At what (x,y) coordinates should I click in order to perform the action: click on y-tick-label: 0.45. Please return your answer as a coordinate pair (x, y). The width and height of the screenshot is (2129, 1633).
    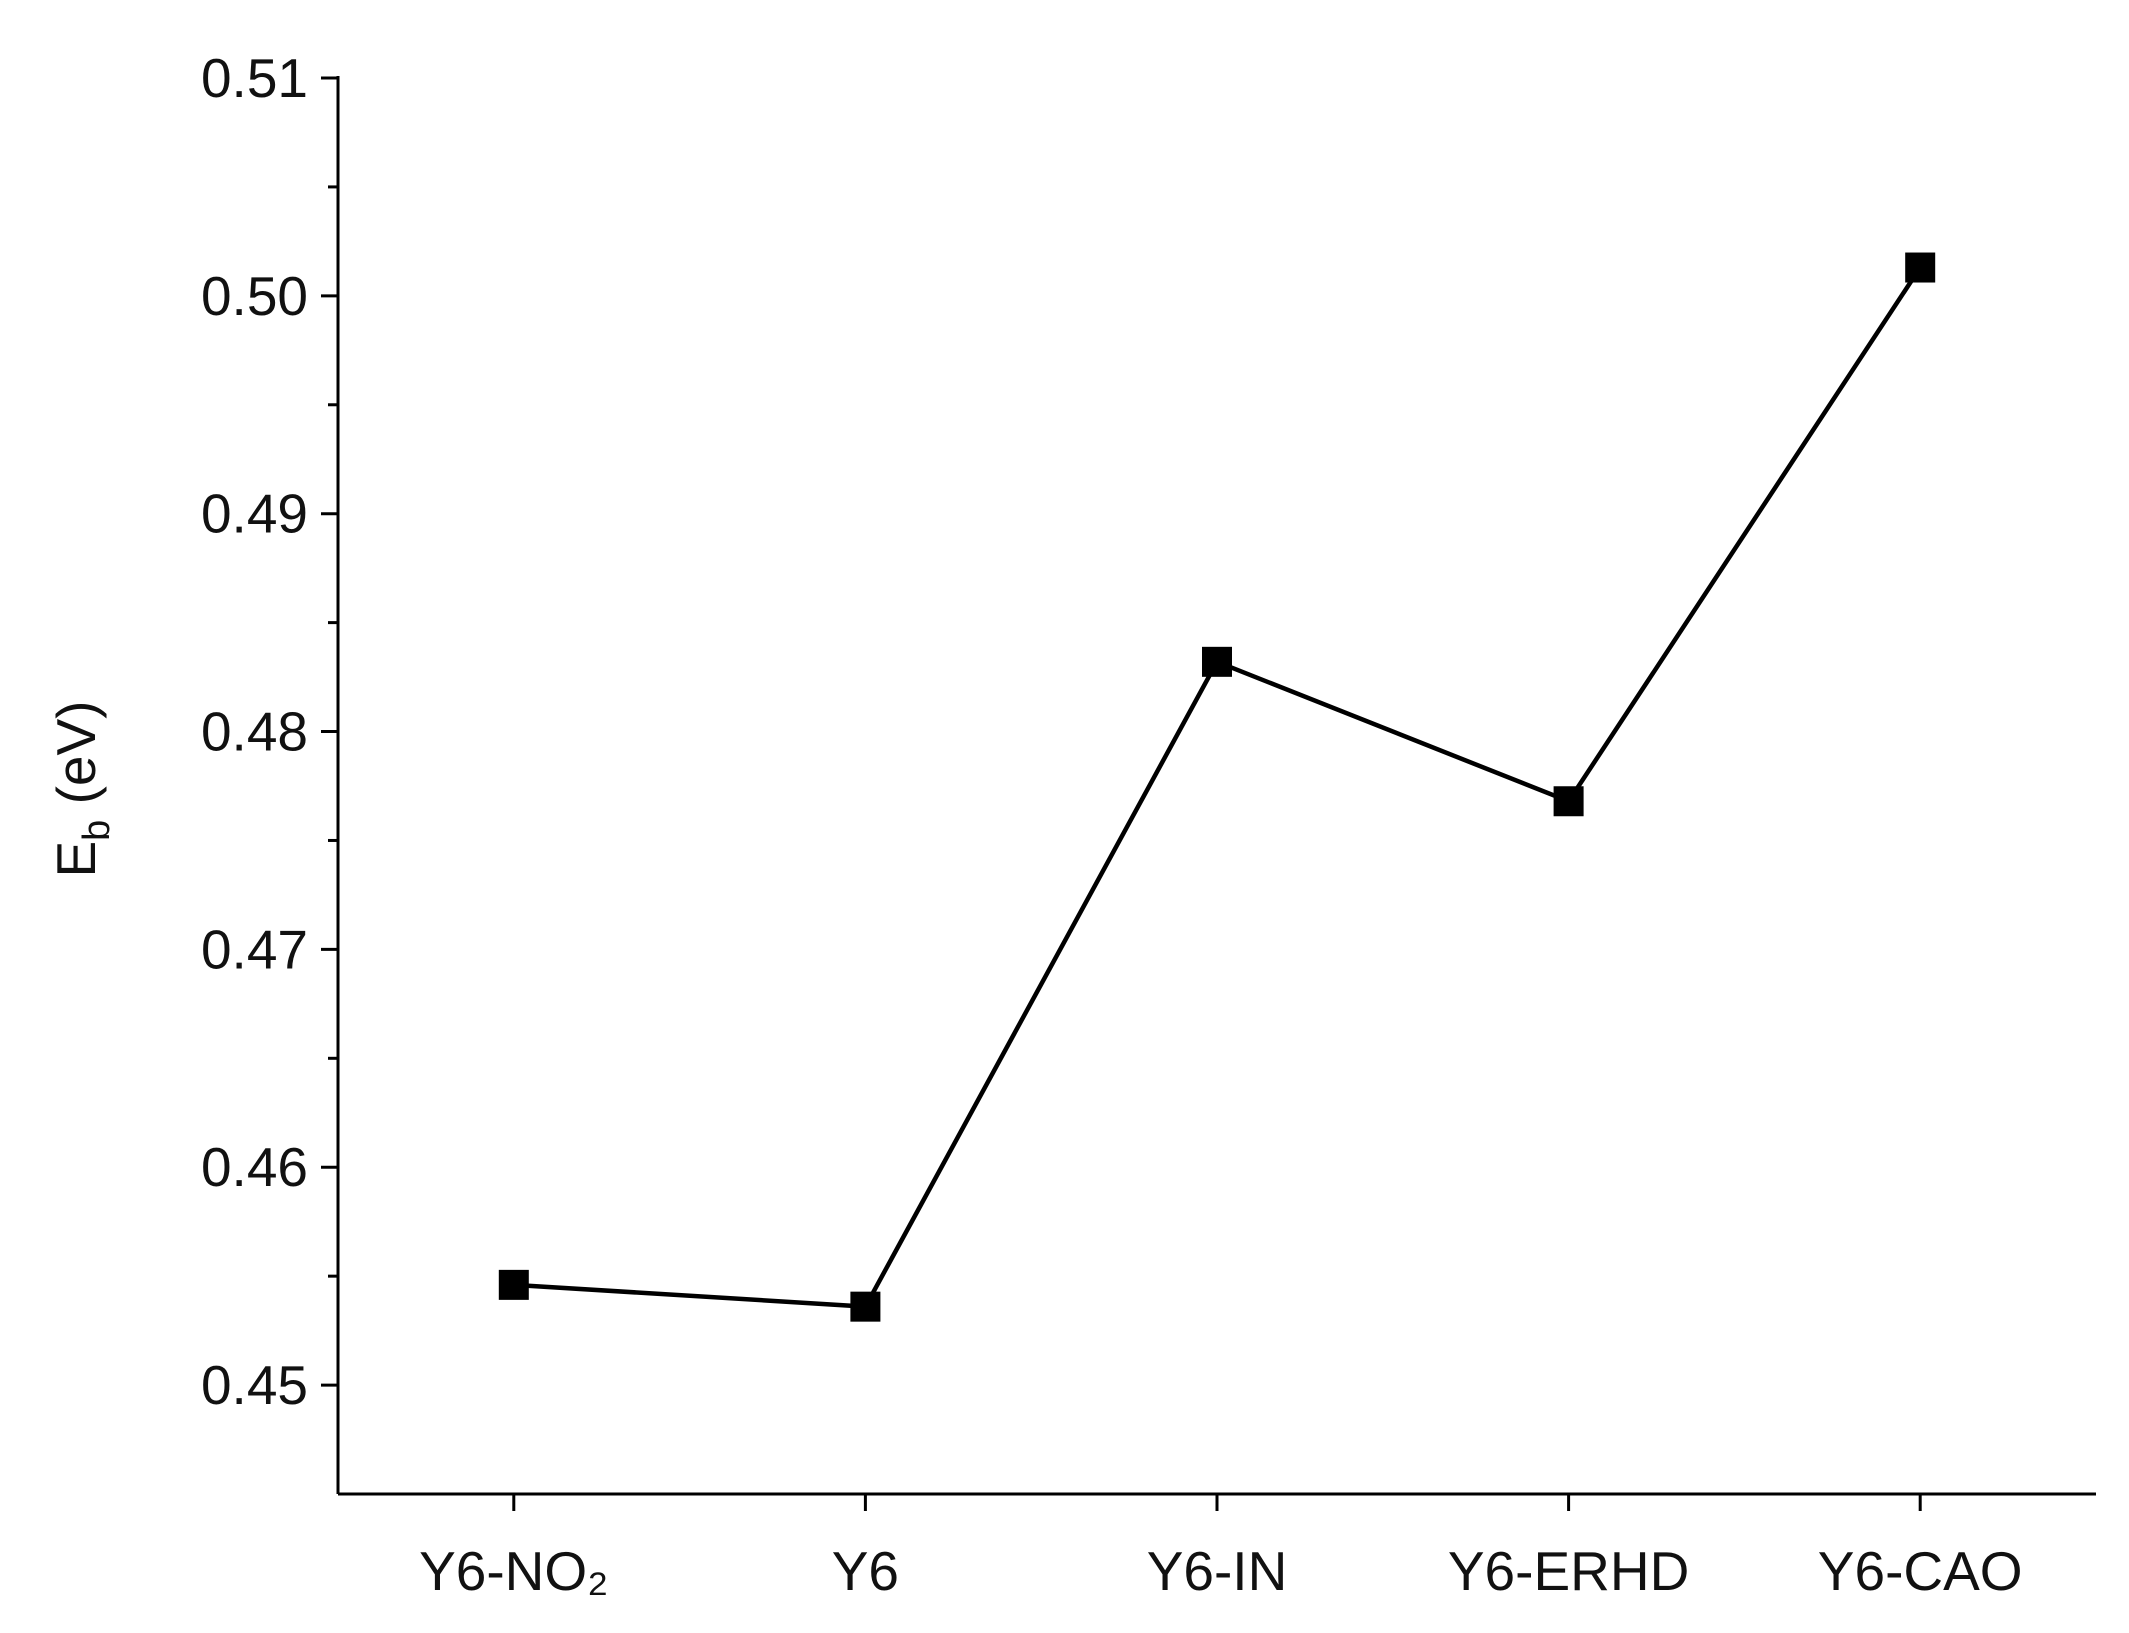
    Looking at the image, I should click on (254, 1385).